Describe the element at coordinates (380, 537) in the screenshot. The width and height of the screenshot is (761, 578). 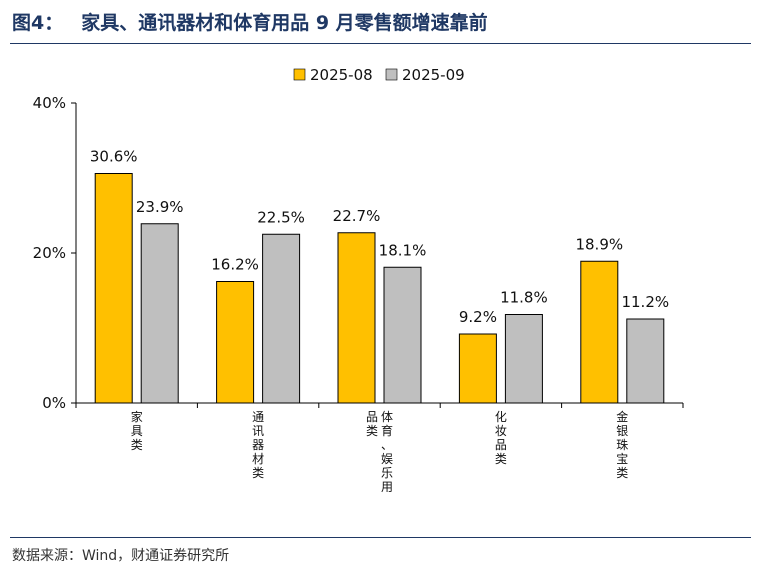
I see `footer-rule` at that location.